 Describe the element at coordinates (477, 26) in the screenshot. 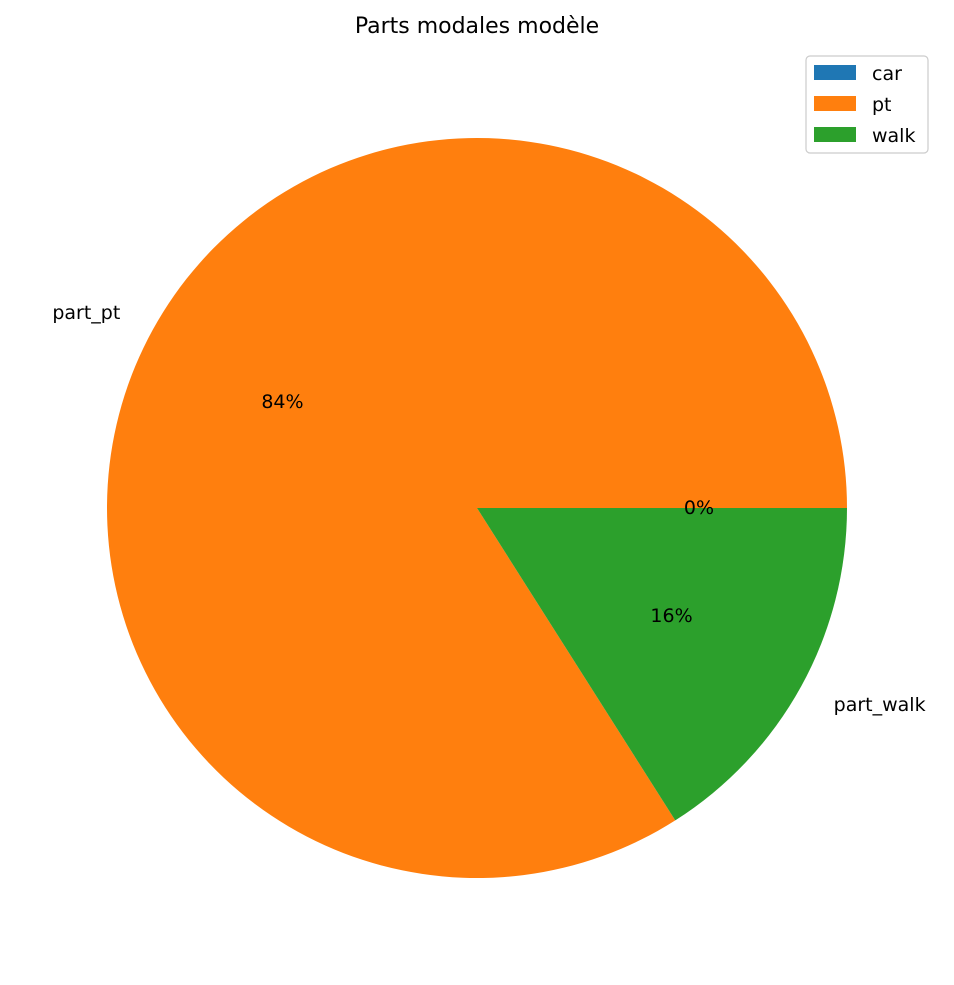

I see `chart-title: Parts modales modèle` at that location.